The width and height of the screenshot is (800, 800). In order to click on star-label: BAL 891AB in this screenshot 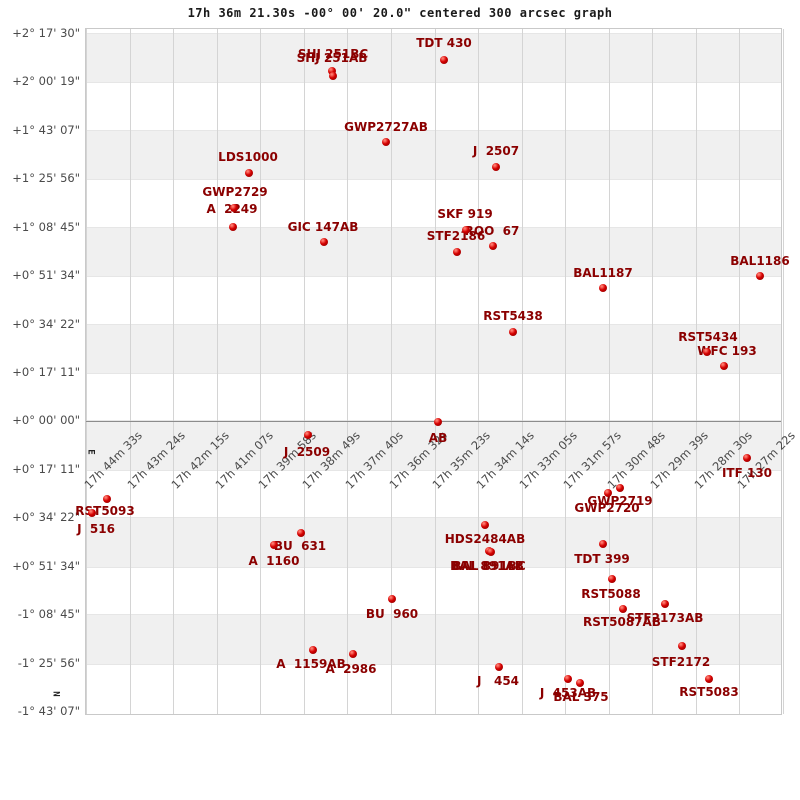, I will do `click(487, 566)`.